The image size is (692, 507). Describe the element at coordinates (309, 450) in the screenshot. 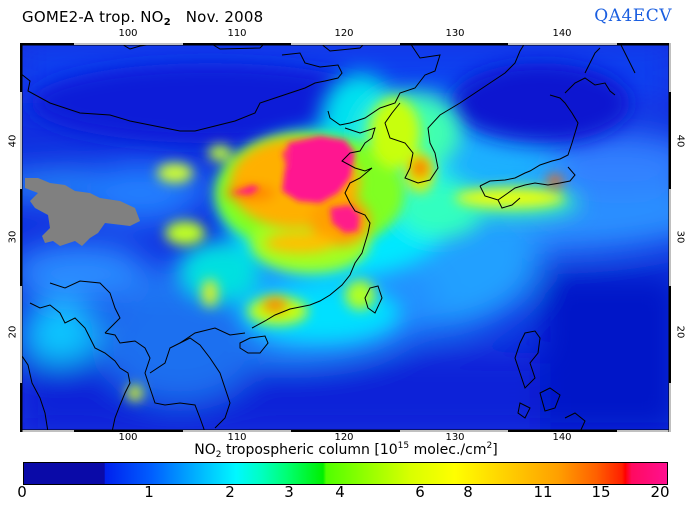

I see `cb-title-mid: tropospheric column [10` at that location.